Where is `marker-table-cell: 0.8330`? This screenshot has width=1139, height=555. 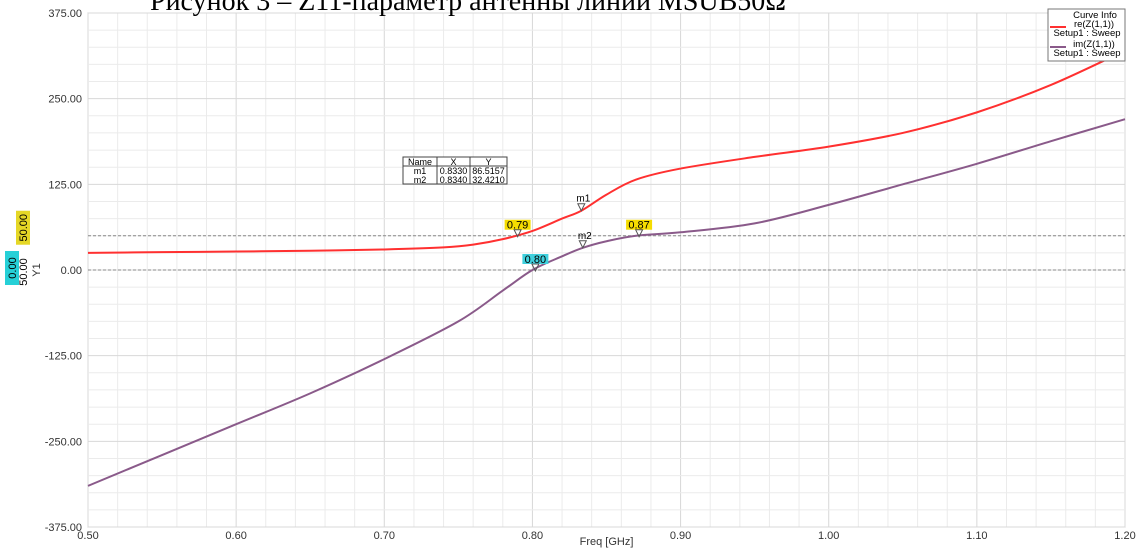 marker-table-cell: 0.8330 is located at coordinates (454, 171).